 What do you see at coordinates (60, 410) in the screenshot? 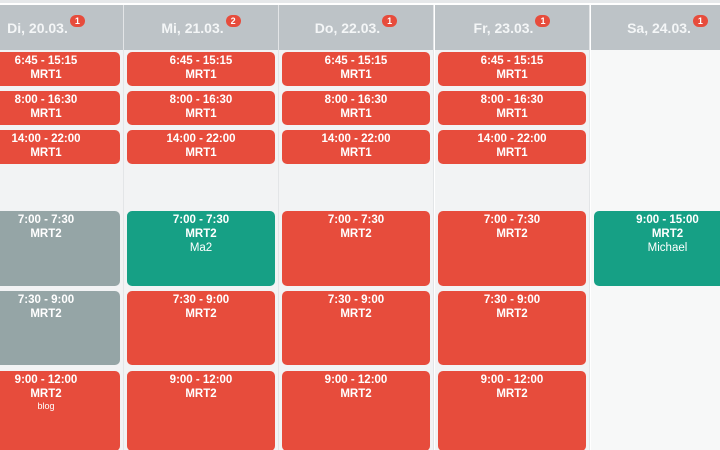
I see `shift-card: 9:00 - 12:00 MRT2 blog` at bounding box center [60, 410].